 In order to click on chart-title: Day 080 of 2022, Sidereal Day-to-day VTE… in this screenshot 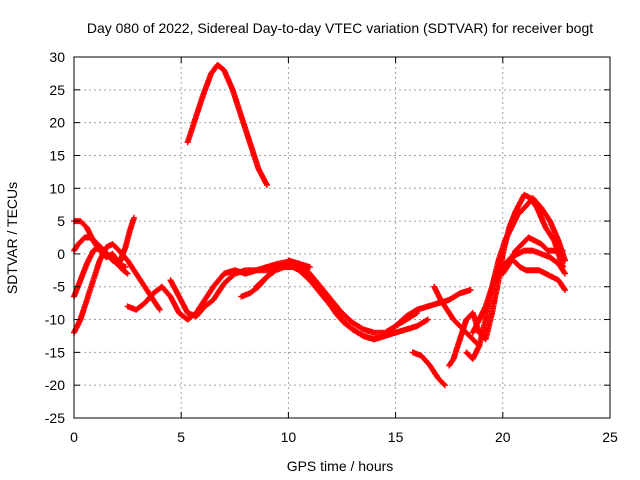, I will do `click(340, 28)`.